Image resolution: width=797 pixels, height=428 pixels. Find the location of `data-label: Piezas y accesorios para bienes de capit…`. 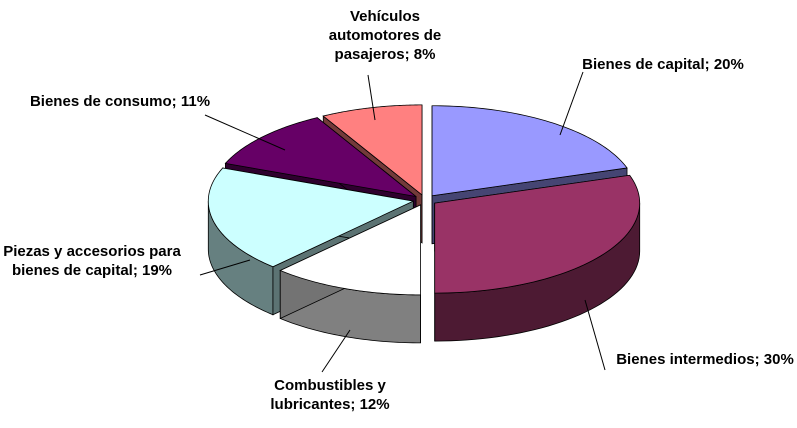

data-label: Piezas y accesorios para bienes de capit… is located at coordinates (92, 261).